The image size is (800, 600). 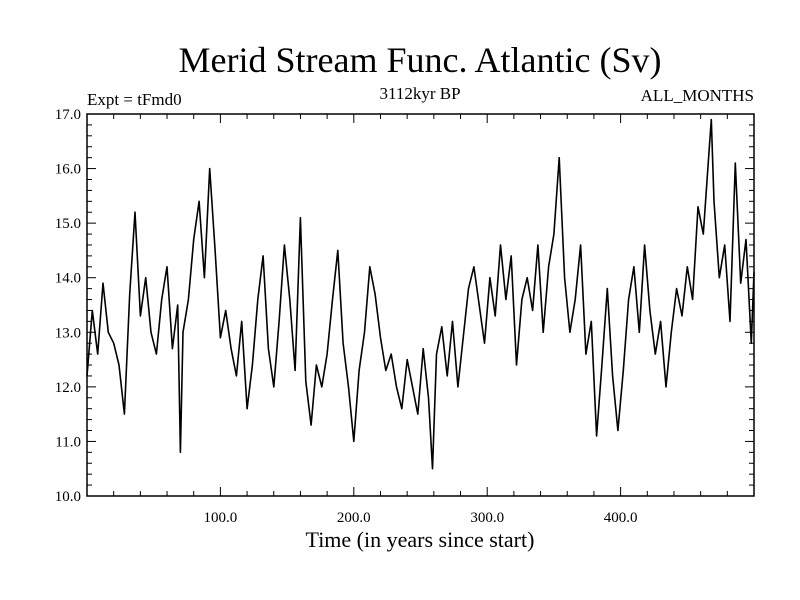 I want to click on y-tick-label: 16.0, so click(x=68, y=170).